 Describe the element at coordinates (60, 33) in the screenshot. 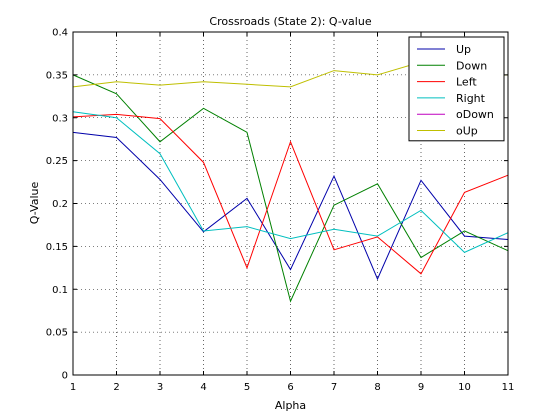

I see `y-tick-label: 0.4` at that location.